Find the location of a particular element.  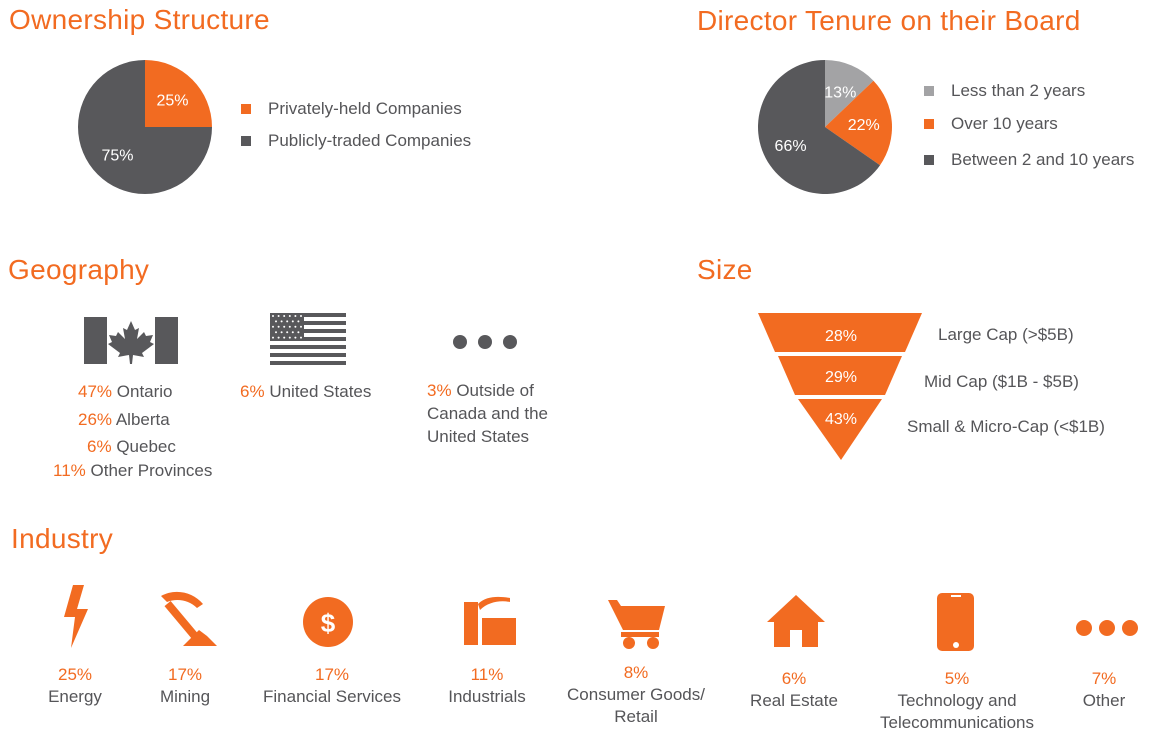

ownership-title: Ownership Structure is located at coordinates (139, 19).